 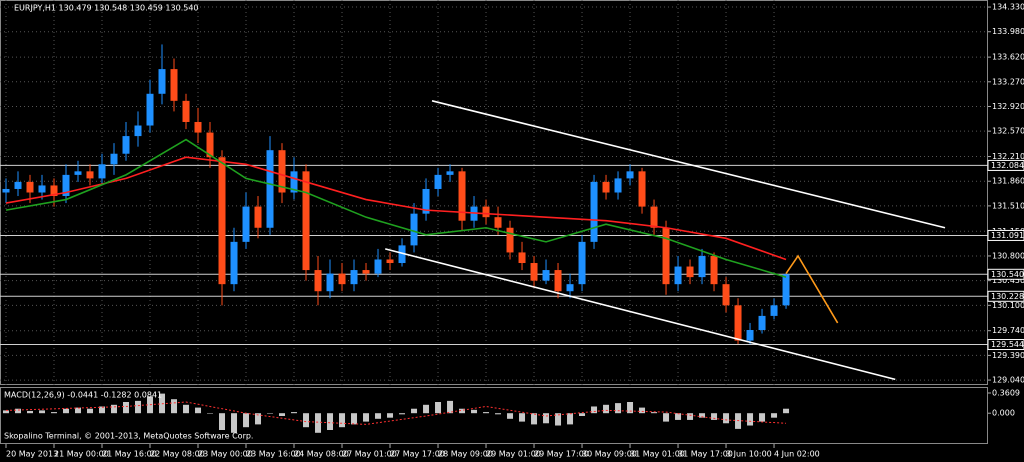 I want to click on y-tick-label: 130.100, so click(x=1008, y=305).